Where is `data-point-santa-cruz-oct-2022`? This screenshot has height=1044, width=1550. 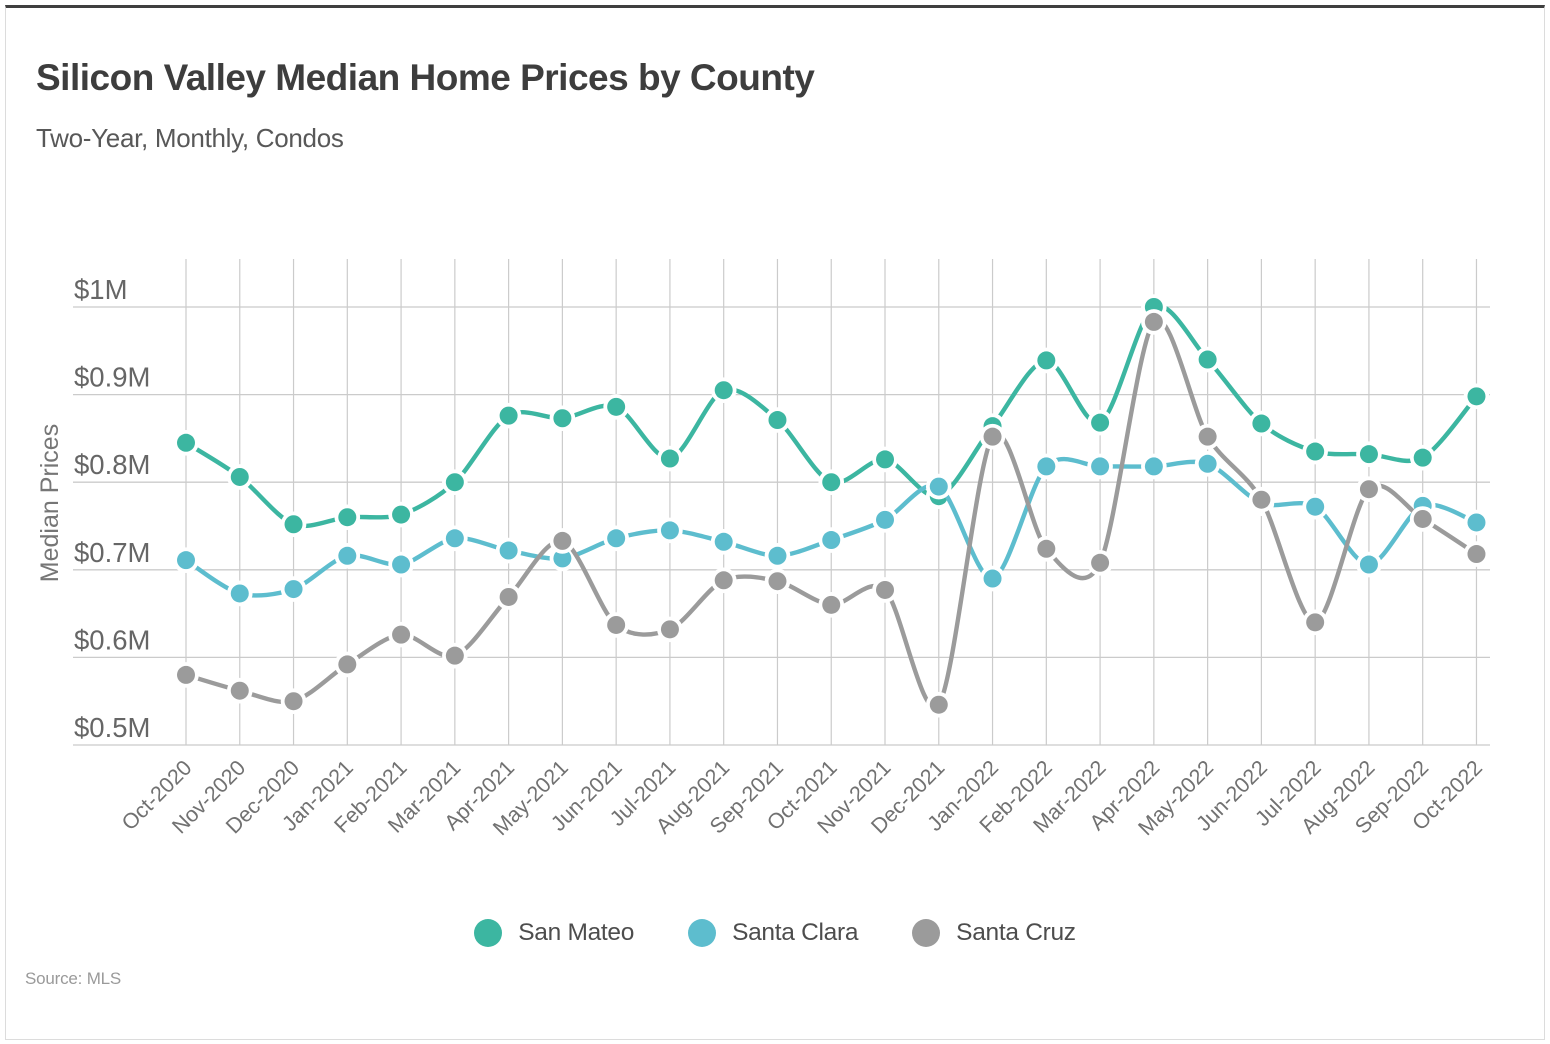 data-point-santa-cruz-oct-2022 is located at coordinates (1476, 554).